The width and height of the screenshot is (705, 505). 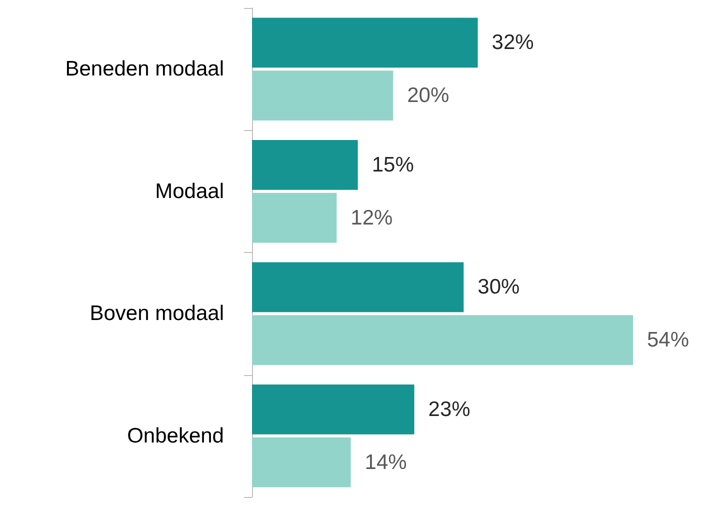 What do you see at coordinates (499, 287) in the screenshot?
I see `data-label: 30%` at bounding box center [499, 287].